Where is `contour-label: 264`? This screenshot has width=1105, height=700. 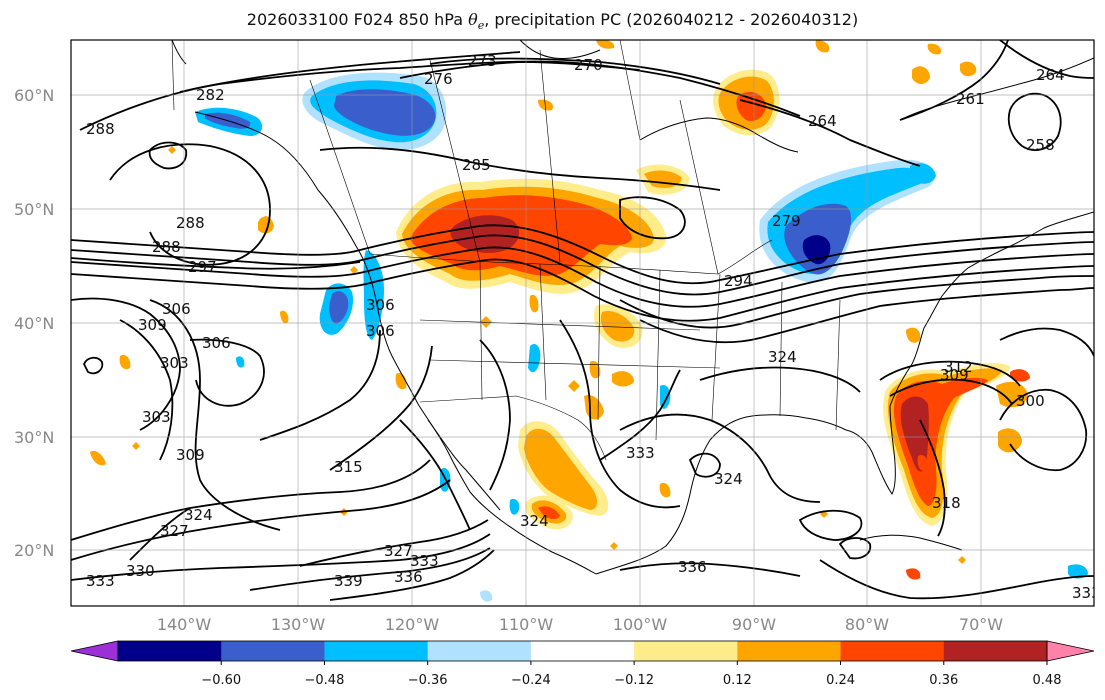 contour-label: 264 is located at coordinates (822, 121).